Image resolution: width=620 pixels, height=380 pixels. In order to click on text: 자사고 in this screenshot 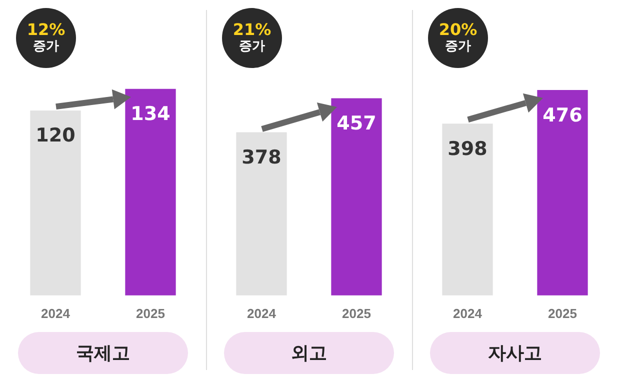, I will do `click(515, 353)`.